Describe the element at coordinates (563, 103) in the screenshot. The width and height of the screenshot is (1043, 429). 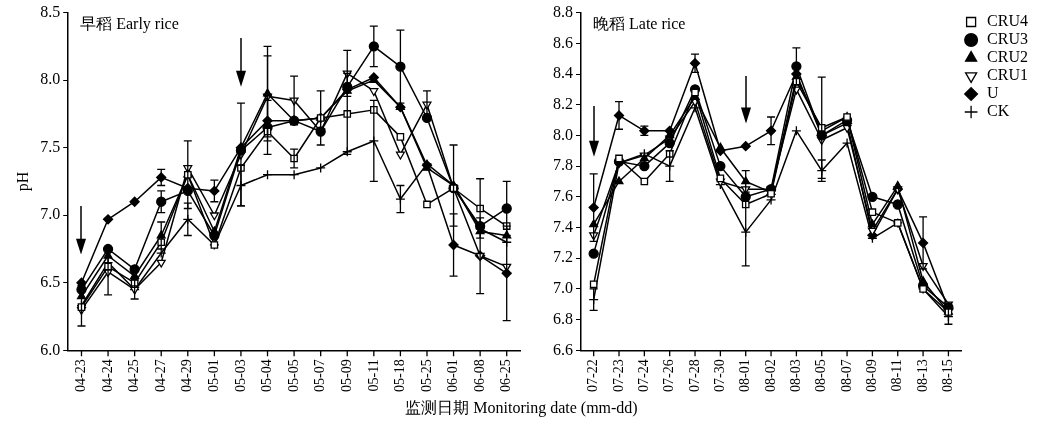
I see `y-tick-label: 8.2` at that location.